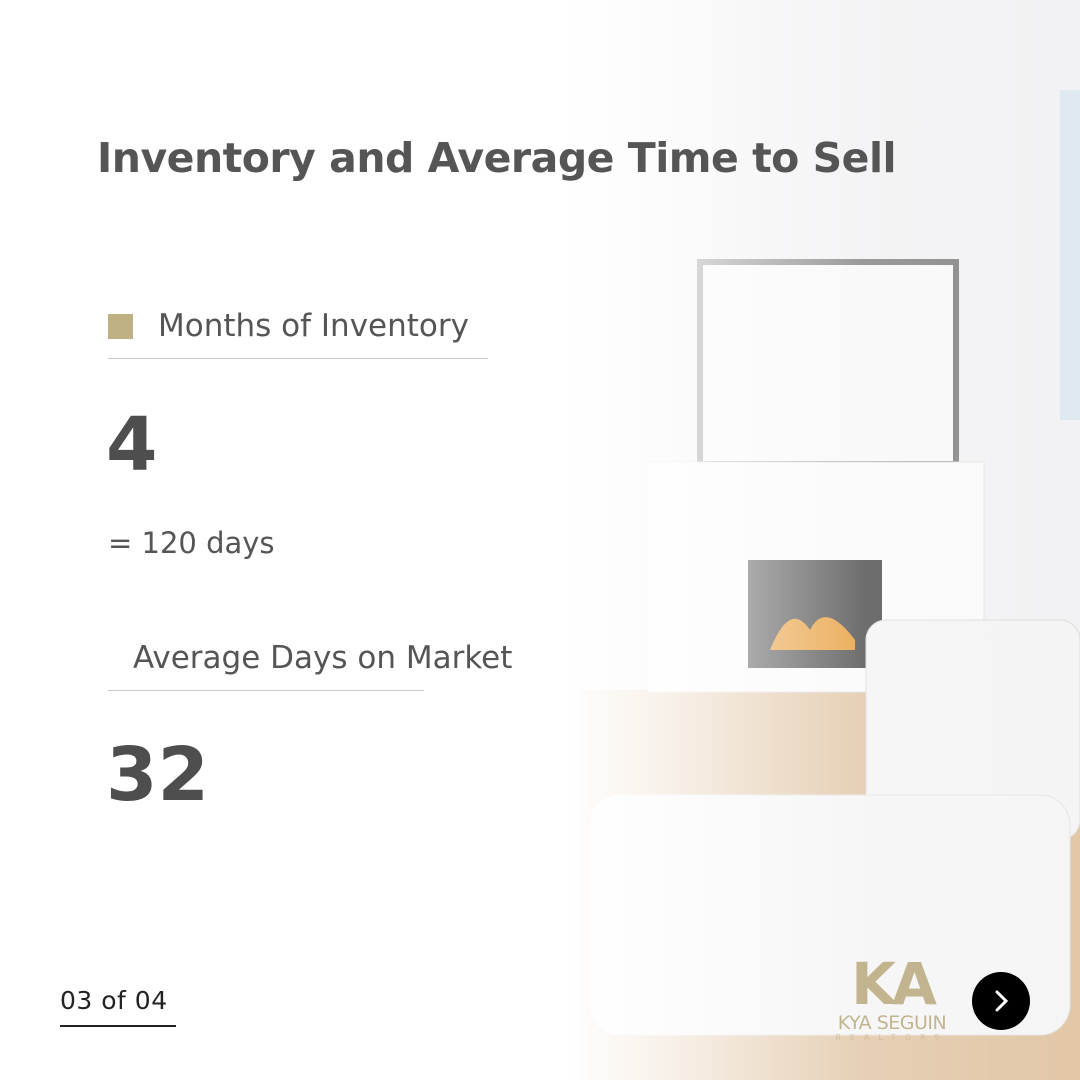  I want to click on metric-label-text: Average Days on Market, so click(323, 658).